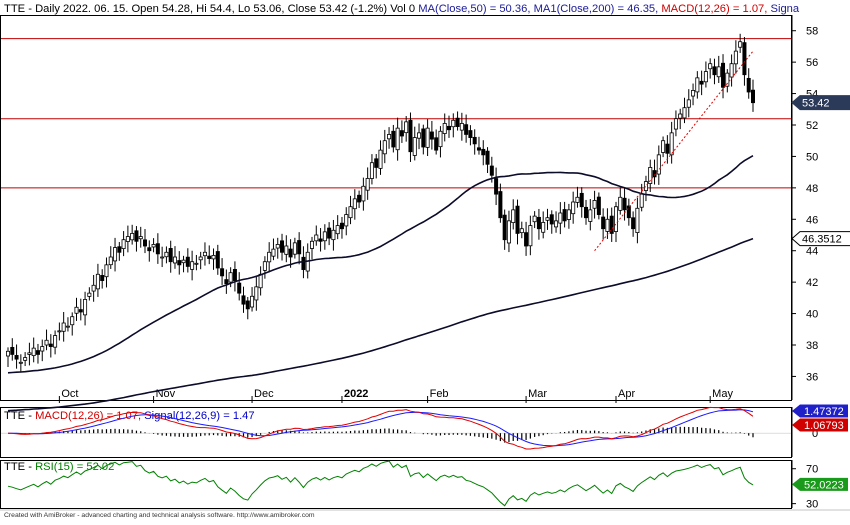 The image size is (850, 525). Describe the element at coordinates (424, 427) in the screenshot. I see `macd-pane: 0 1.47372 1.06793` at that location.